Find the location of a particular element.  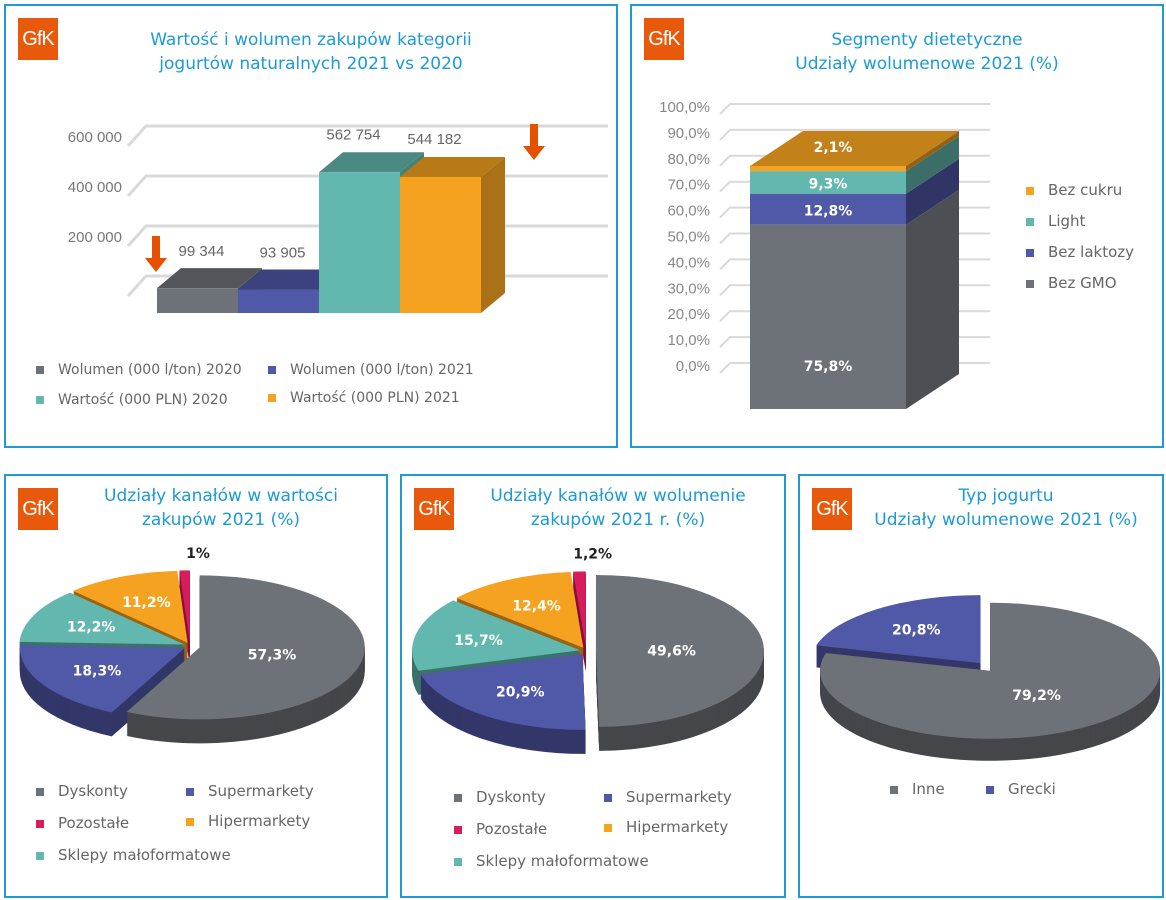

legend-label: Wolumen (000 l/ton) 2021 is located at coordinates (382, 370).